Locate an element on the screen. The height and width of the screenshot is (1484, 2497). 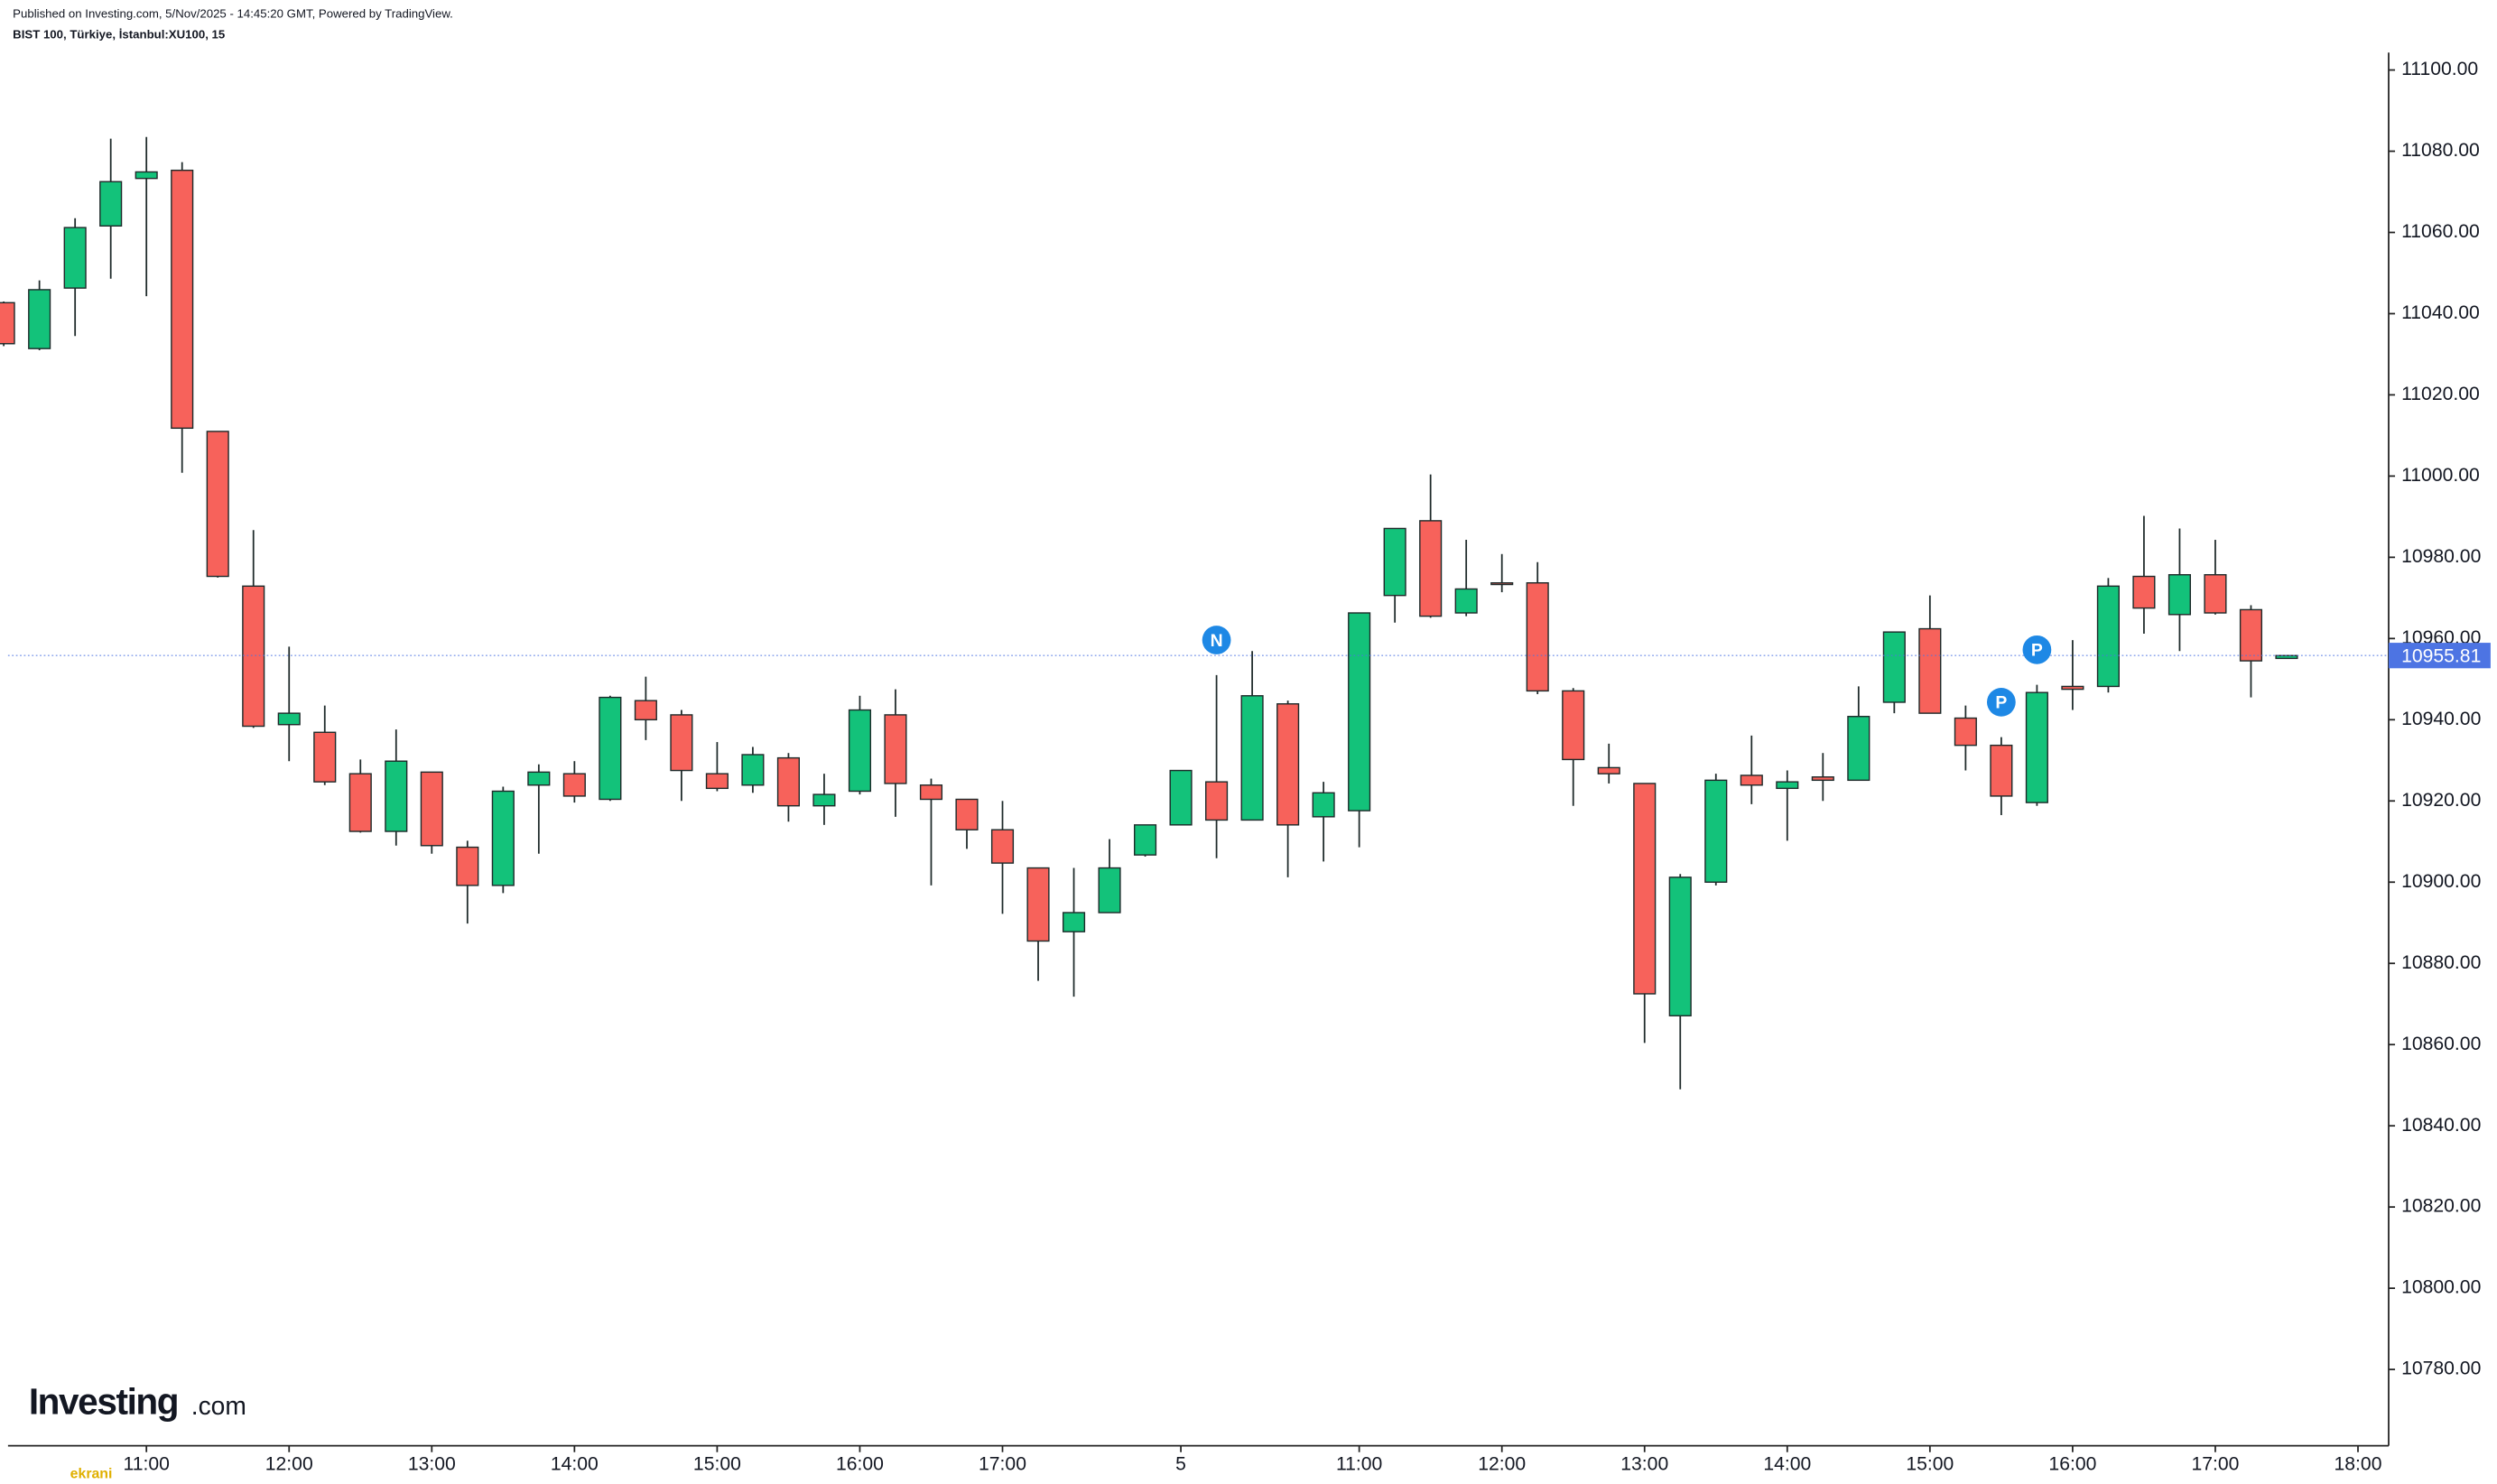
y-tick-label: 10780.00 is located at coordinates (2441, 1369).